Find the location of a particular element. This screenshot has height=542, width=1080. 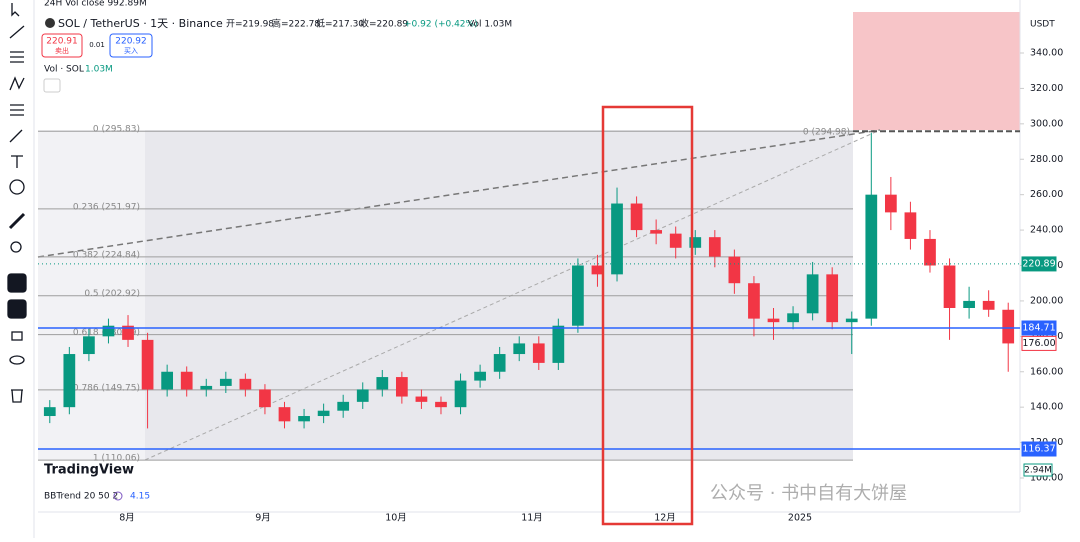

text-tool is located at coordinates (17, 161).